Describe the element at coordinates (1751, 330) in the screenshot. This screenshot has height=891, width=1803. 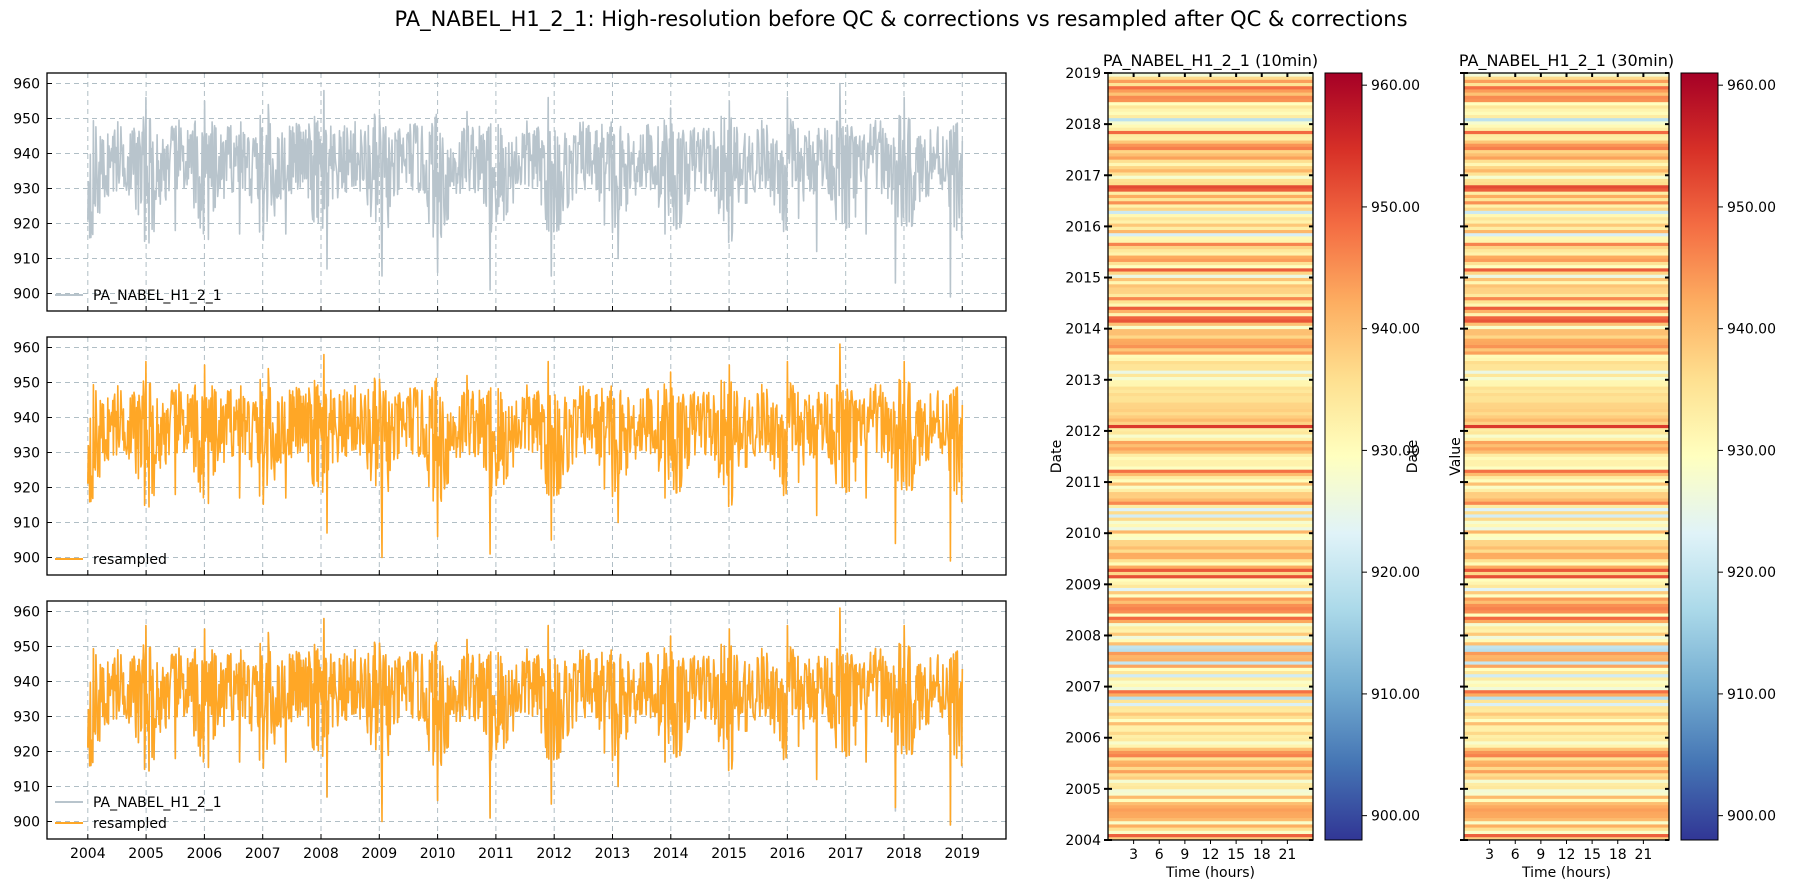
I see `colorbar-tick-label: 940.00` at that location.